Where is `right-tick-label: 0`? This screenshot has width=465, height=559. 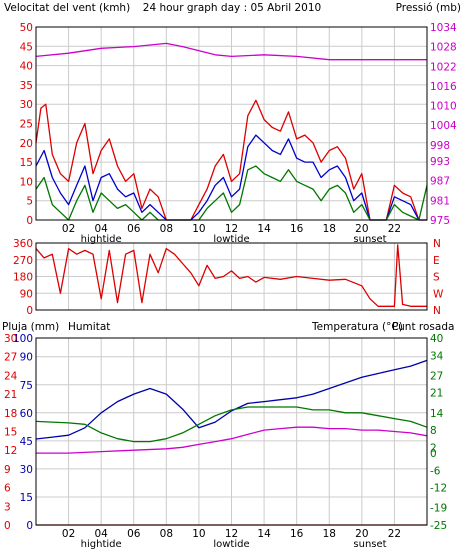 right-tick-label: 0 is located at coordinates (433, 454).